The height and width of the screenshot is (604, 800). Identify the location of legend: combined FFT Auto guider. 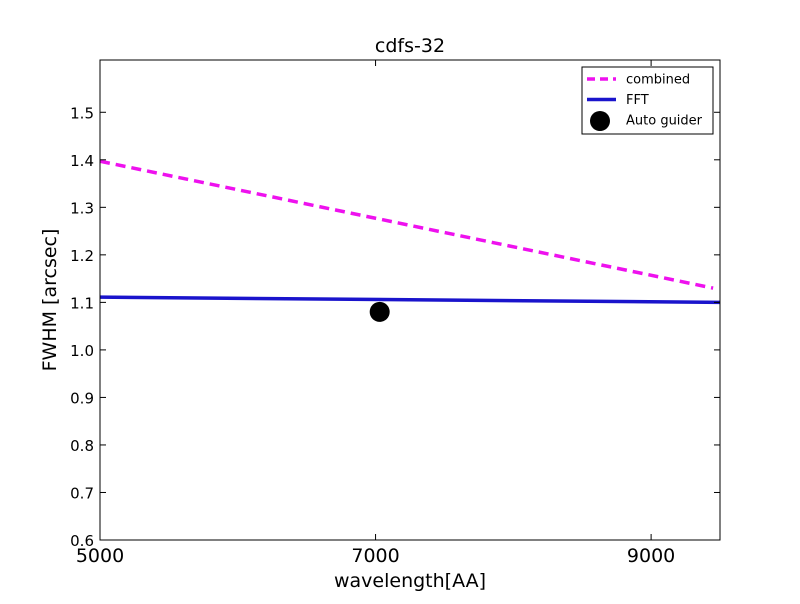
(647, 100).